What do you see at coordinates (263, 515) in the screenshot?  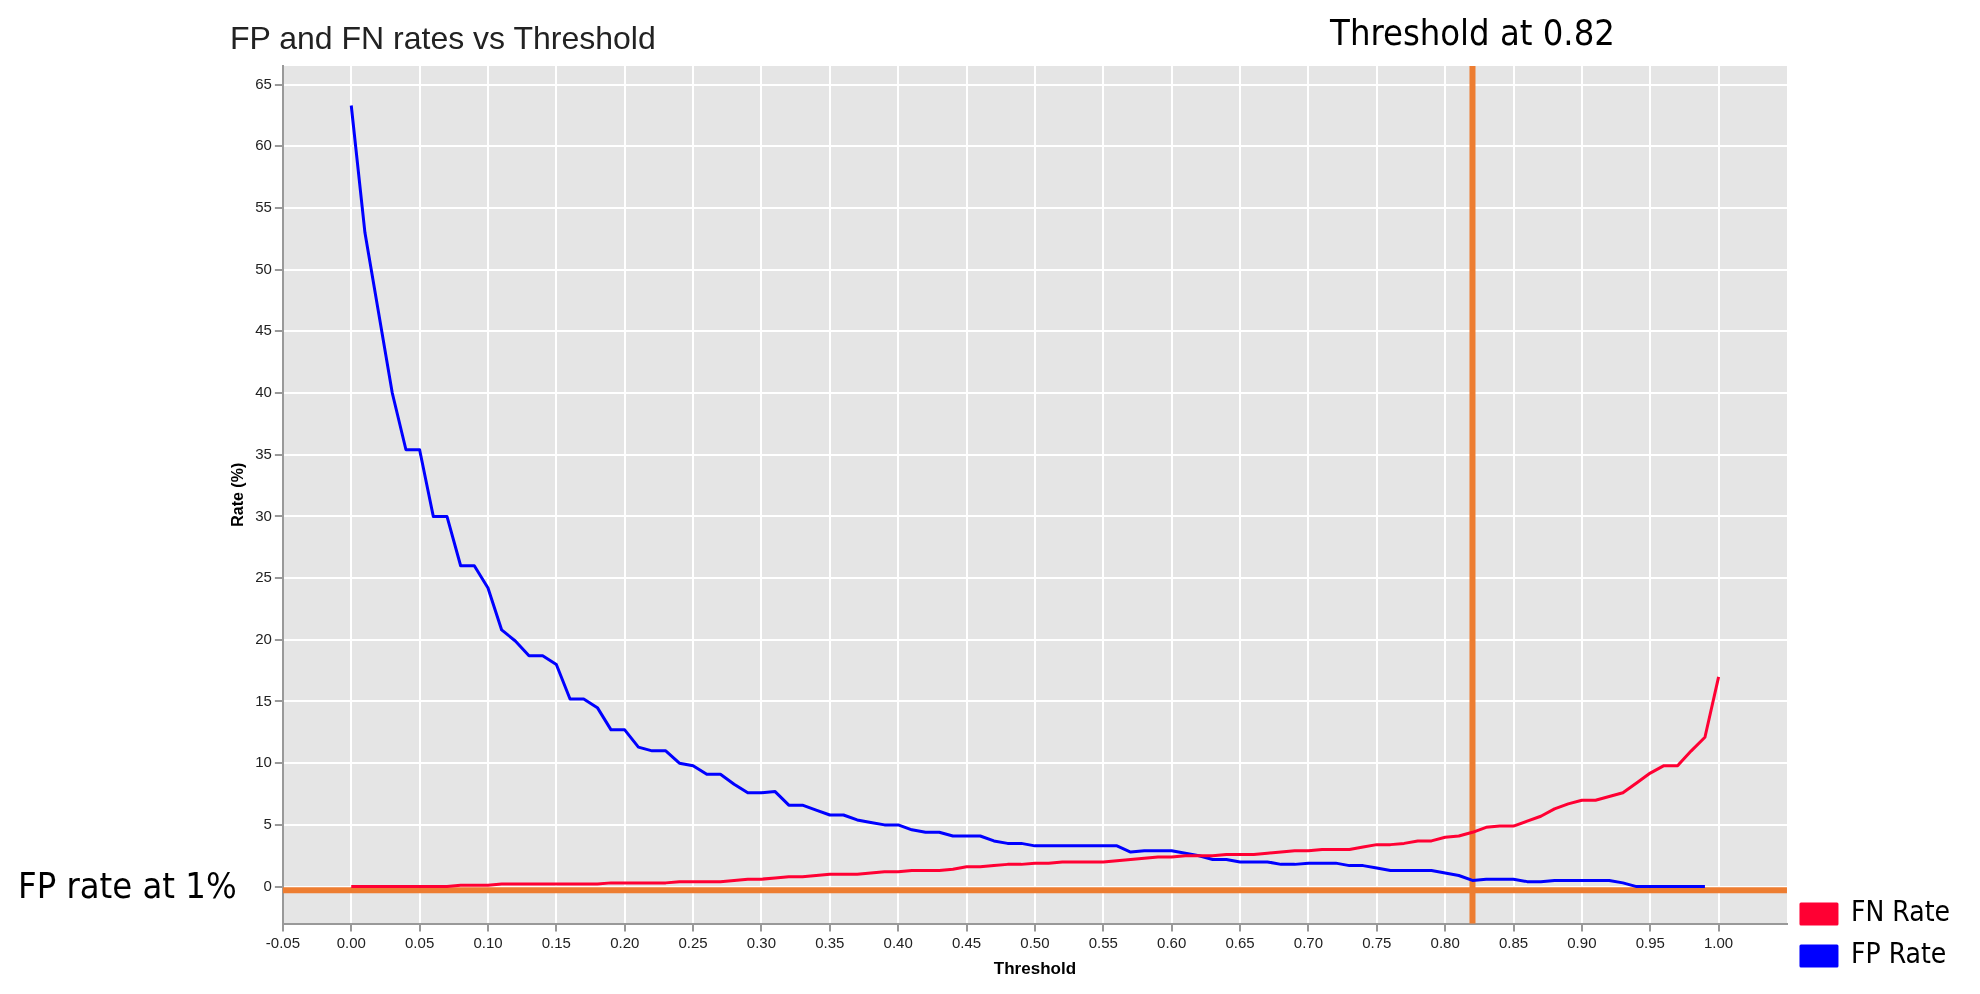 I see `y-tick-label: 30` at bounding box center [263, 515].